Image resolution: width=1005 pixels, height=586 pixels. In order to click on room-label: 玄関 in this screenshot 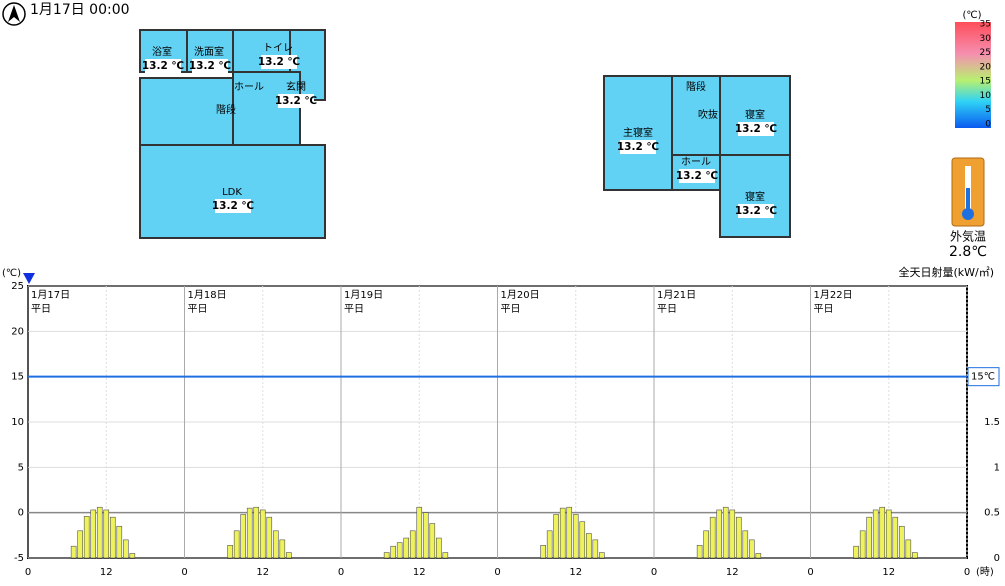, I will do `click(296, 86)`.